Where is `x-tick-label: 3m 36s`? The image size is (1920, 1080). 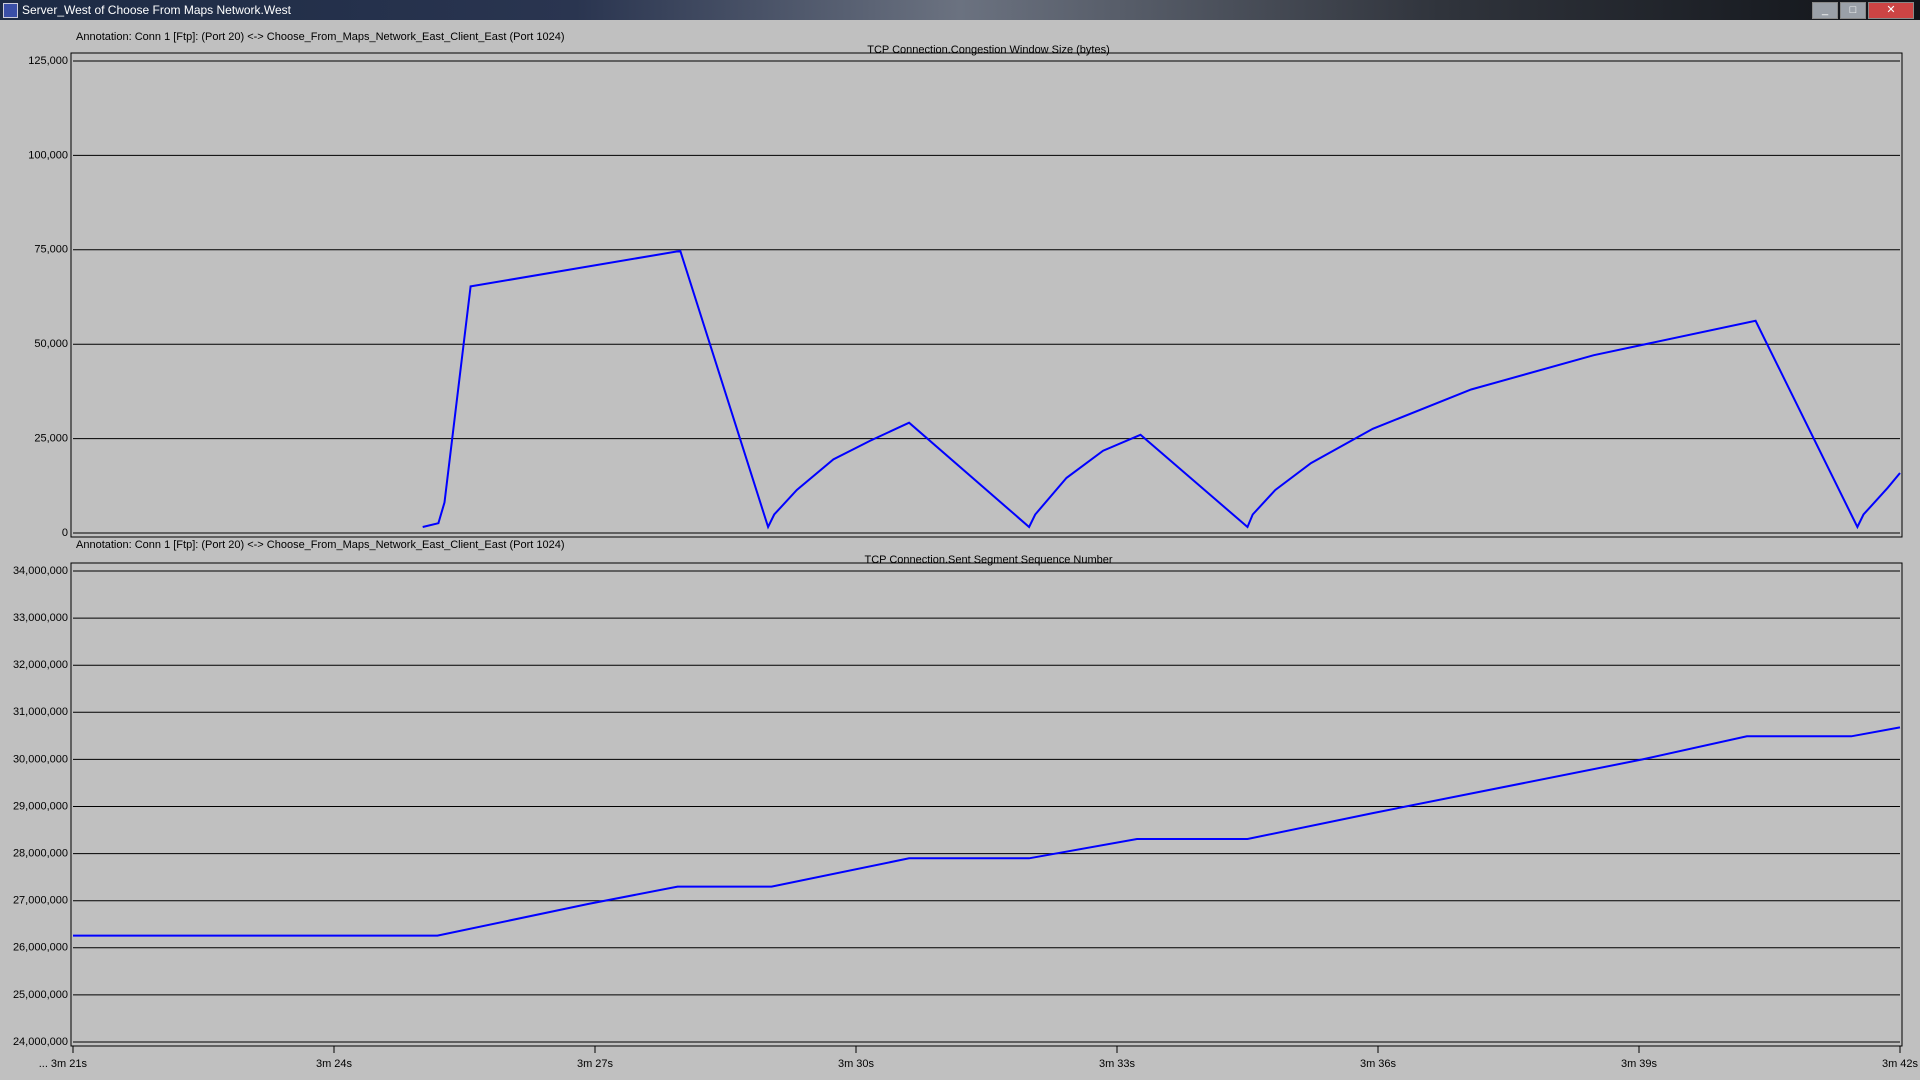
x-tick-label: 3m 36s is located at coordinates (1378, 1064).